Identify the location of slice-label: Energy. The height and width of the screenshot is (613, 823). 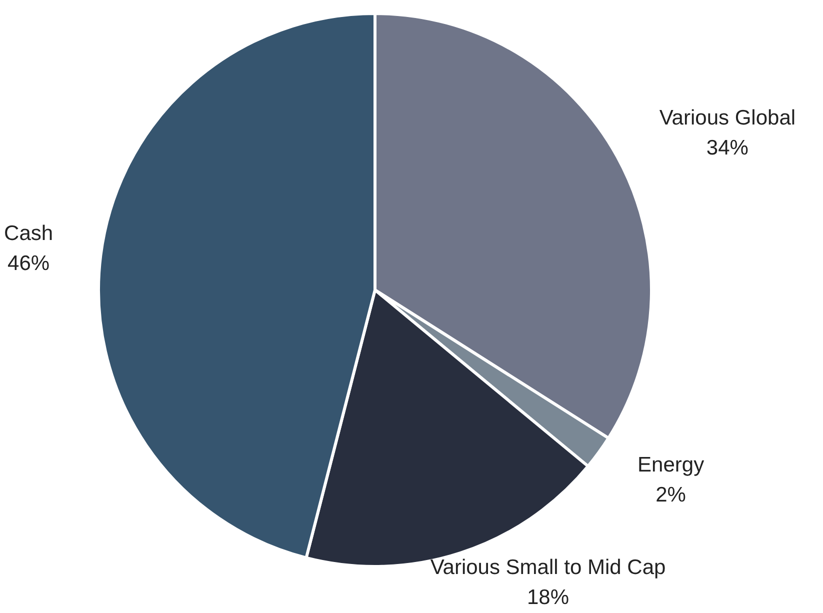
(671, 465).